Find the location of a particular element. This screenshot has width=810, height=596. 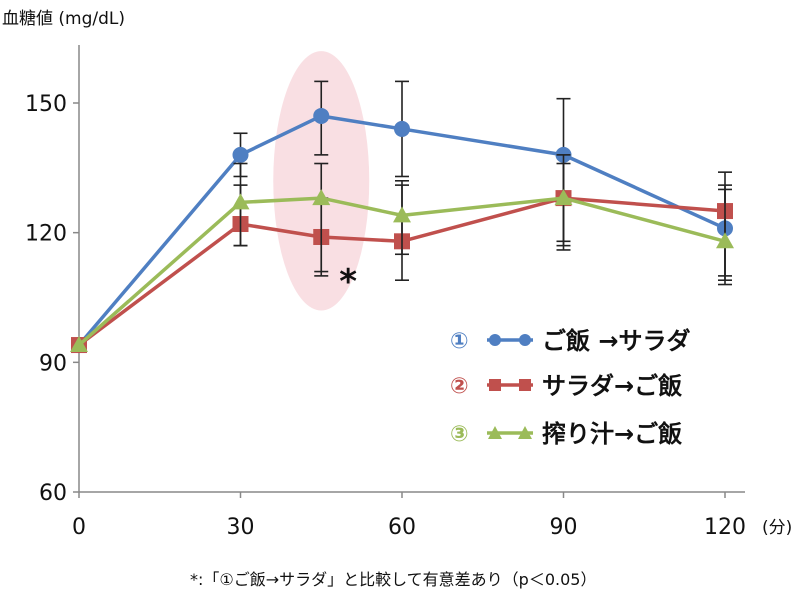

x-tick-label: 30 is located at coordinates (241, 527).